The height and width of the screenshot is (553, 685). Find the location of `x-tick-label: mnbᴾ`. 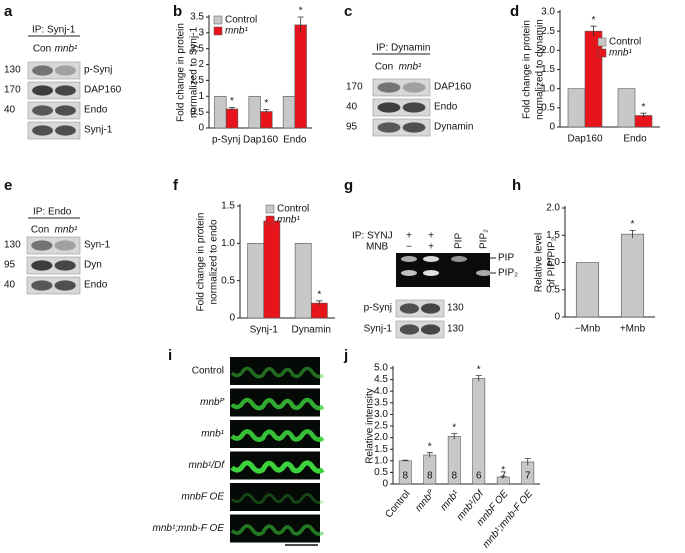

x-tick-label: mnbᴾ is located at coordinates (425, 501).